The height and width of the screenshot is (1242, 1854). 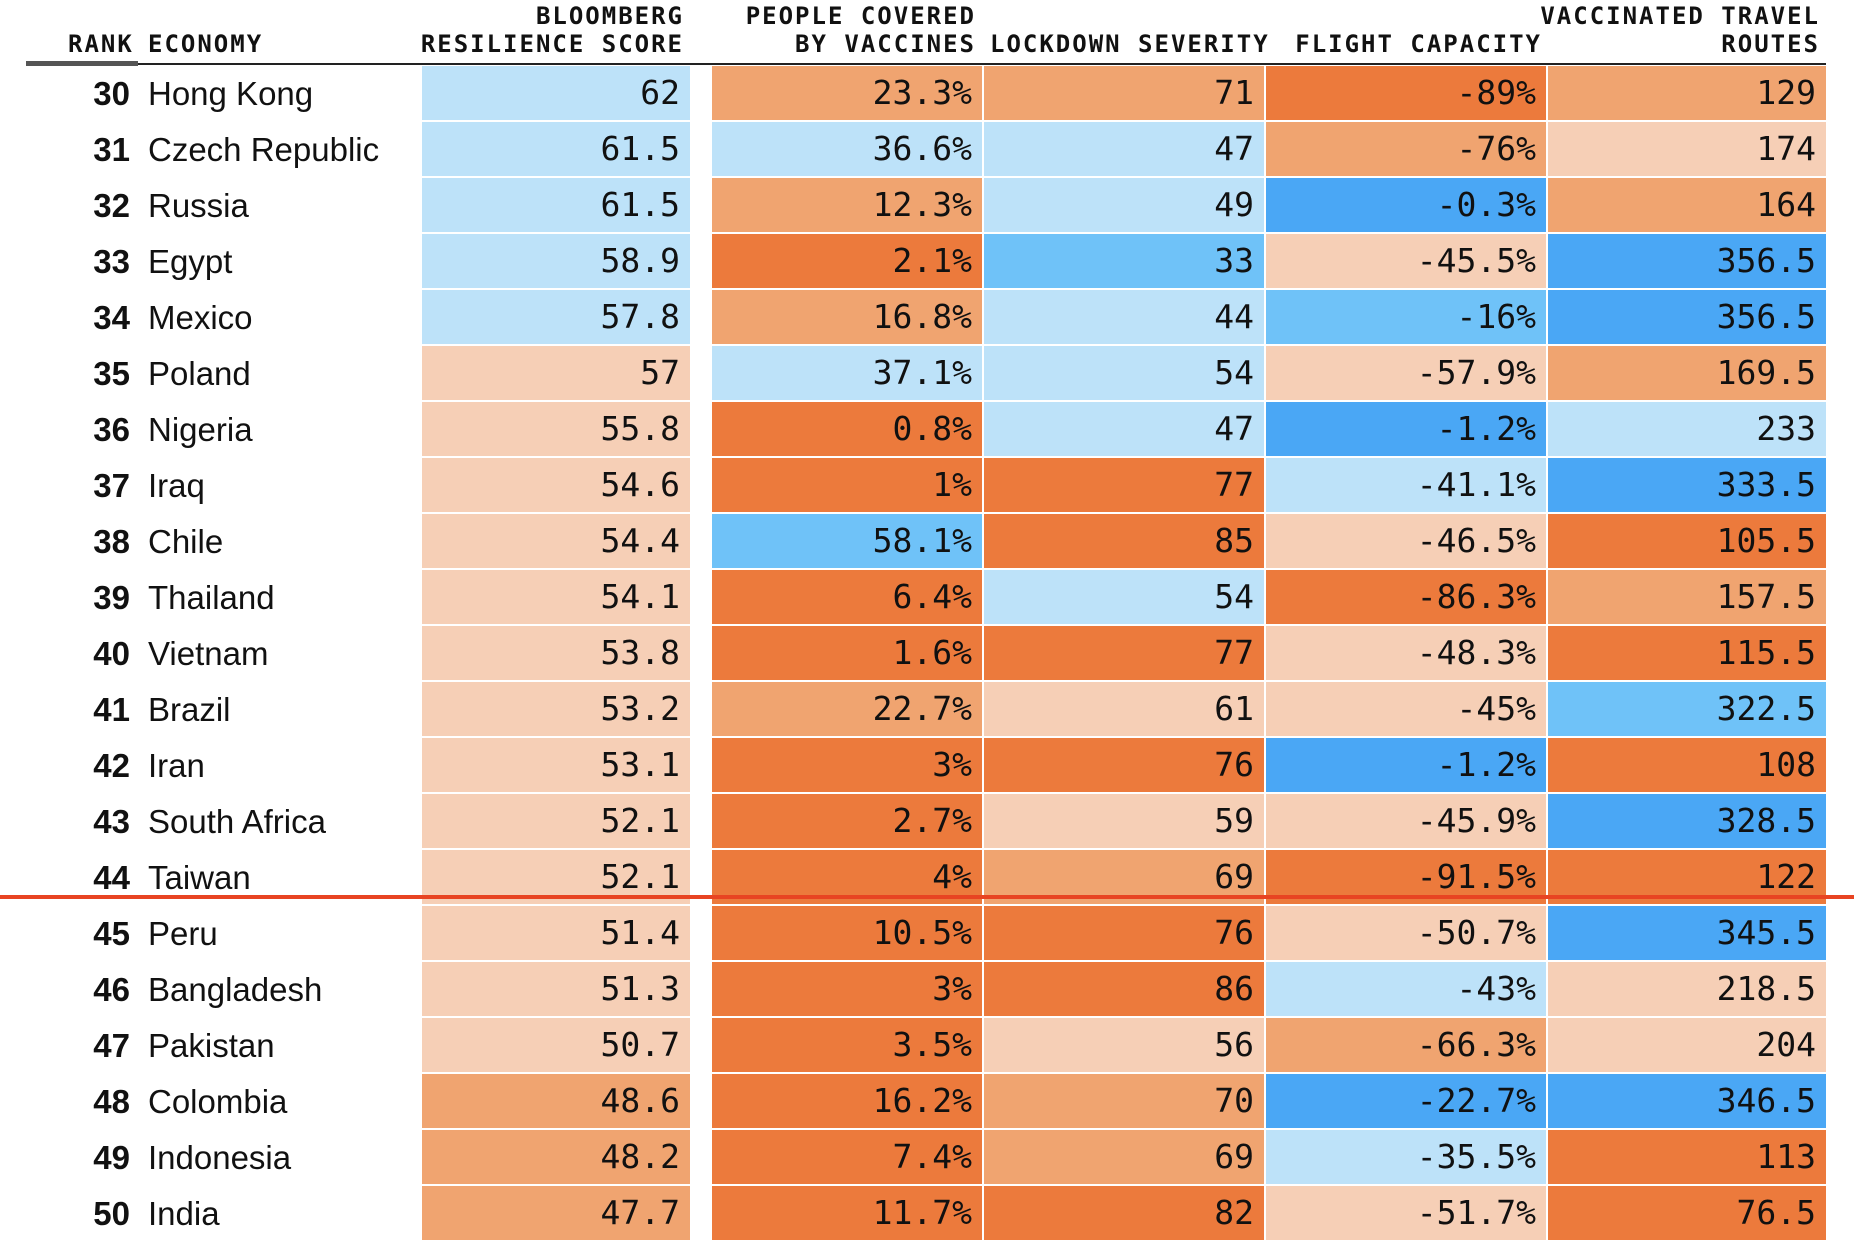 What do you see at coordinates (176, 485) in the screenshot?
I see `economy-name: Iraq` at bounding box center [176, 485].